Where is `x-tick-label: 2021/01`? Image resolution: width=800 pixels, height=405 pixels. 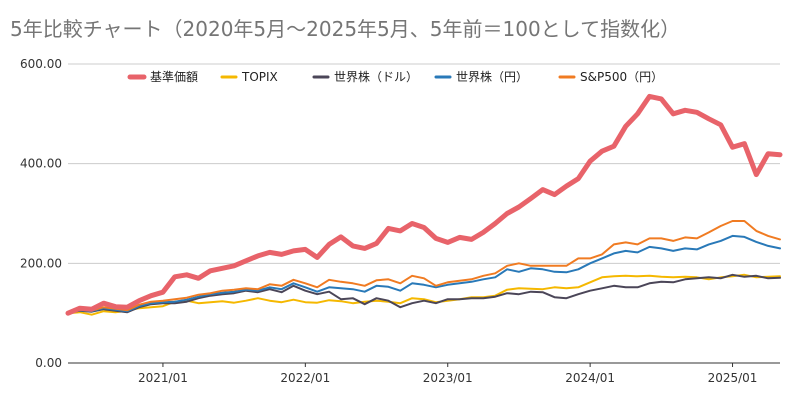
x-tick-label: 2021/01 is located at coordinates (163, 378).